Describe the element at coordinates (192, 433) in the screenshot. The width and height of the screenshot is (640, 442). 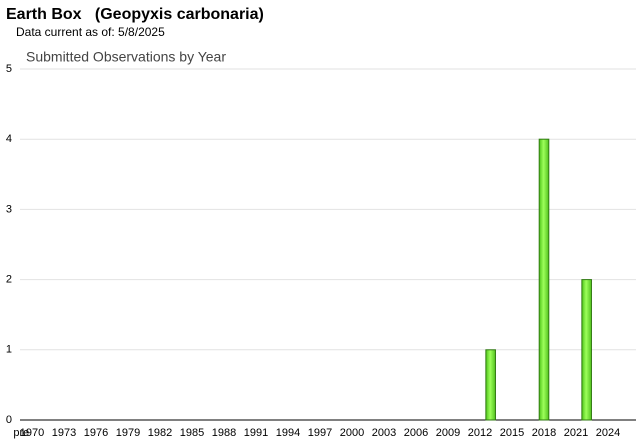
I see `x-tick-label: 1985` at that location.